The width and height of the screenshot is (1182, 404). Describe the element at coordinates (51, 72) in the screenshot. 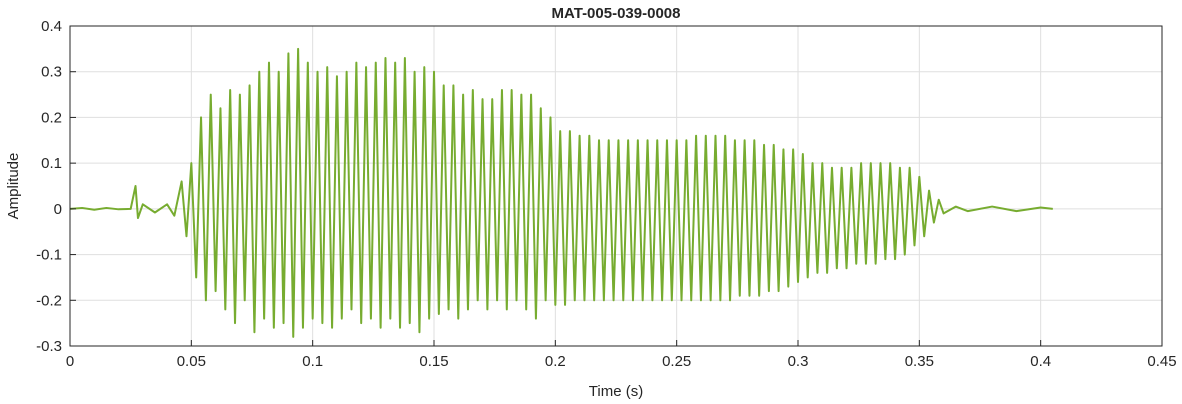

I see `y-tick-label: 0.3` at that location.